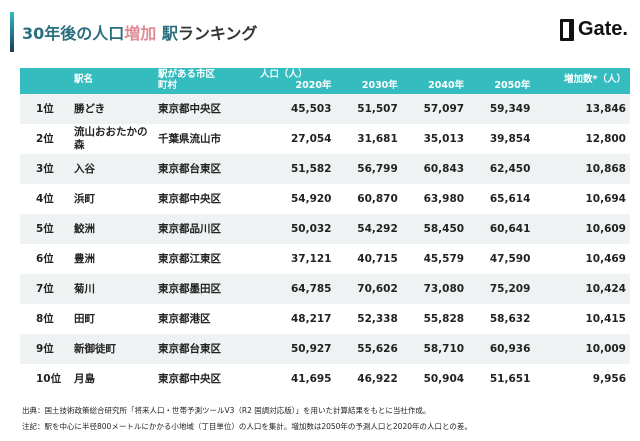 This screenshot has width=640, height=441. I want to click on pop-2040-cell: 63,980, so click(444, 198).